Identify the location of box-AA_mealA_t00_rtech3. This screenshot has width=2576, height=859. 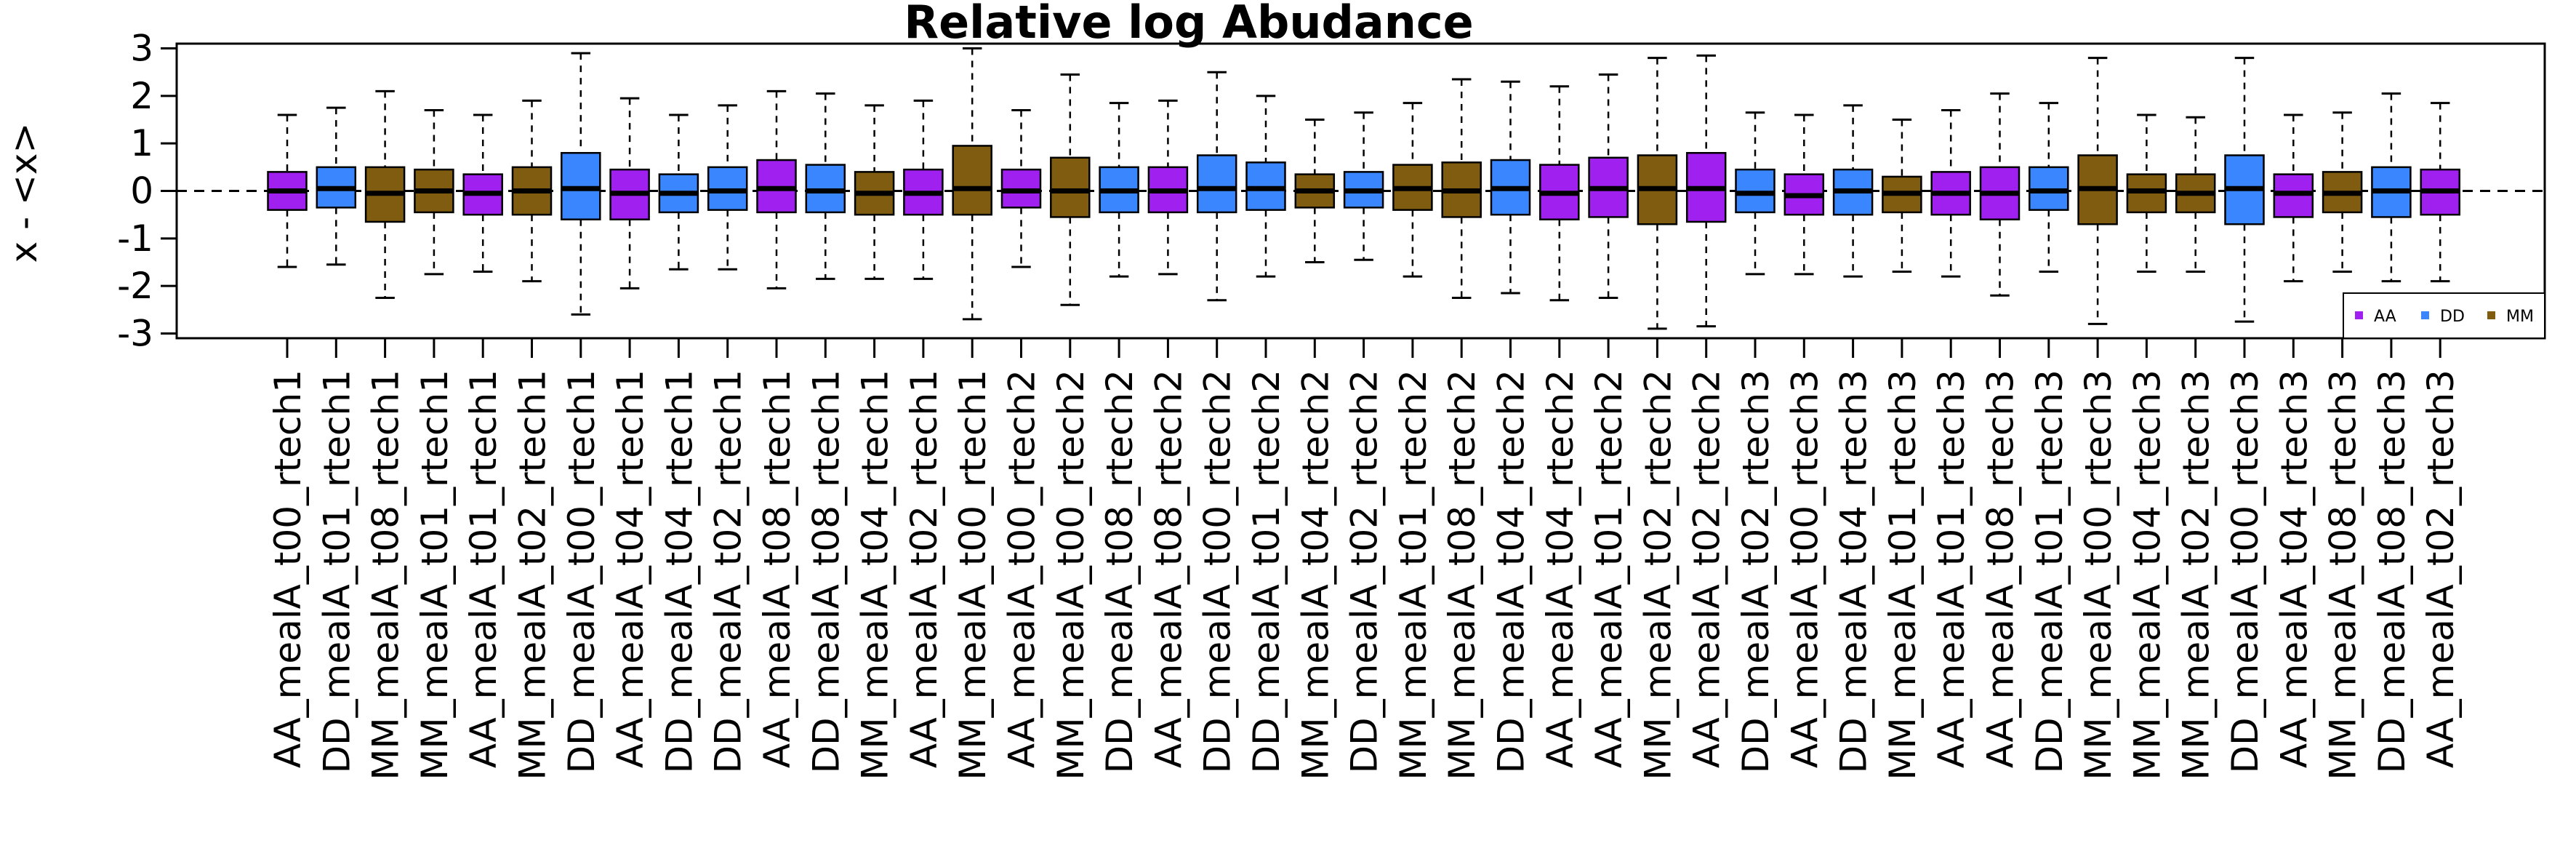
(1804, 194).